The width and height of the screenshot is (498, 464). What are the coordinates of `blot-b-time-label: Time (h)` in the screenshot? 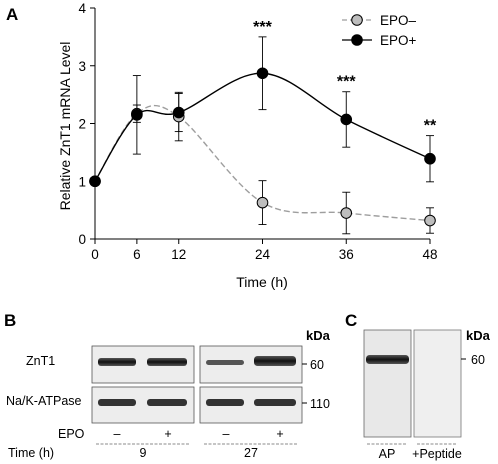 It's located at (31, 453).